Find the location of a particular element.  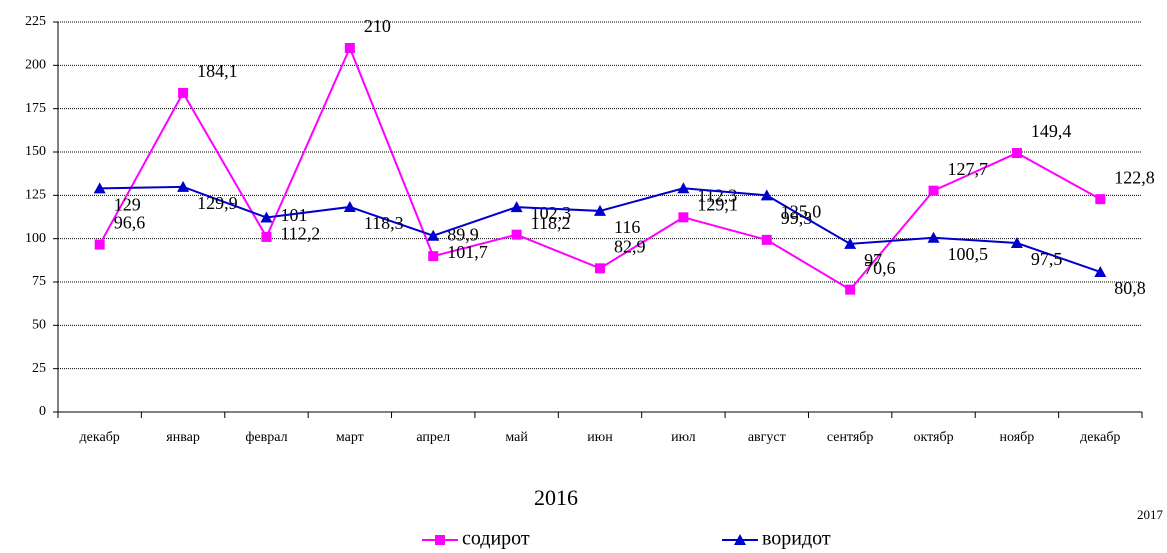

y-tick-label: 100 is located at coordinates (35, 238).